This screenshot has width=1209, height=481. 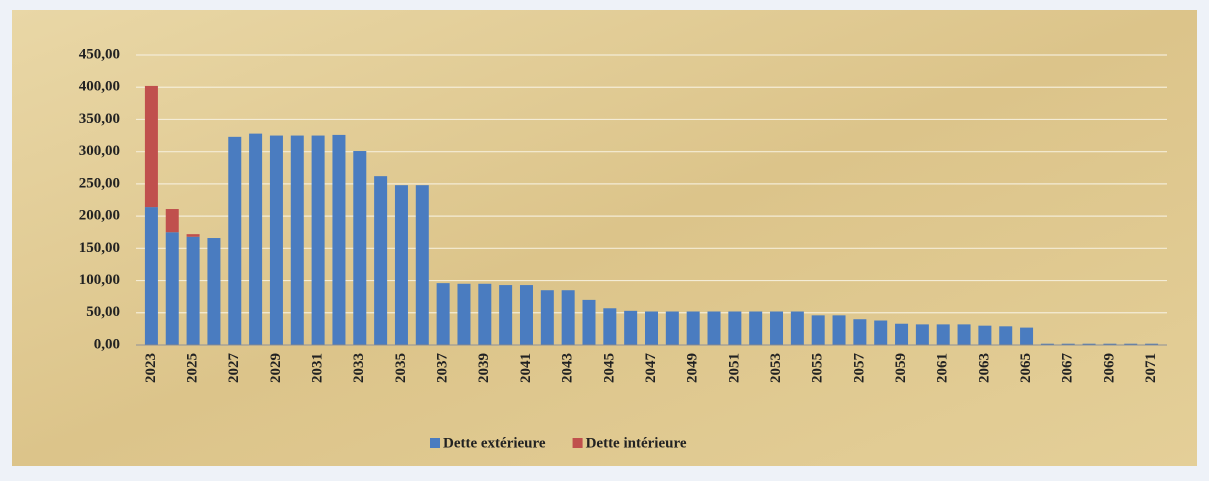 What do you see at coordinates (734, 368) in the screenshot?
I see `x-tick-label: 2051` at bounding box center [734, 368].